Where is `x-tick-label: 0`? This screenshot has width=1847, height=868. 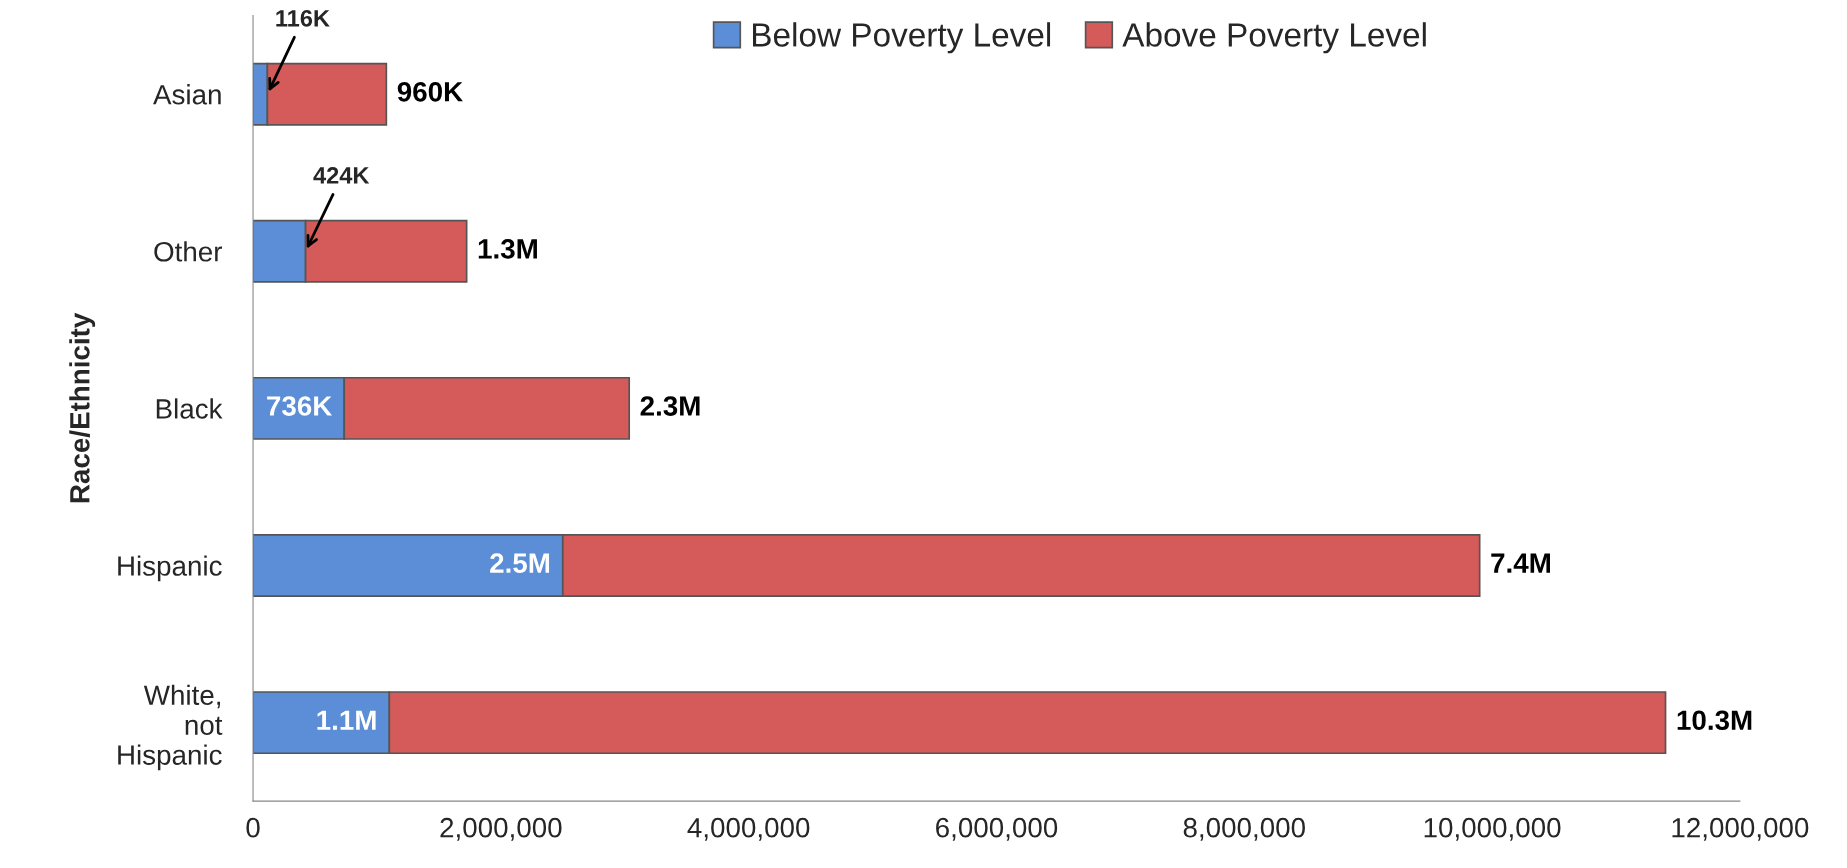
x-tick-label: 0 is located at coordinates (253, 827).